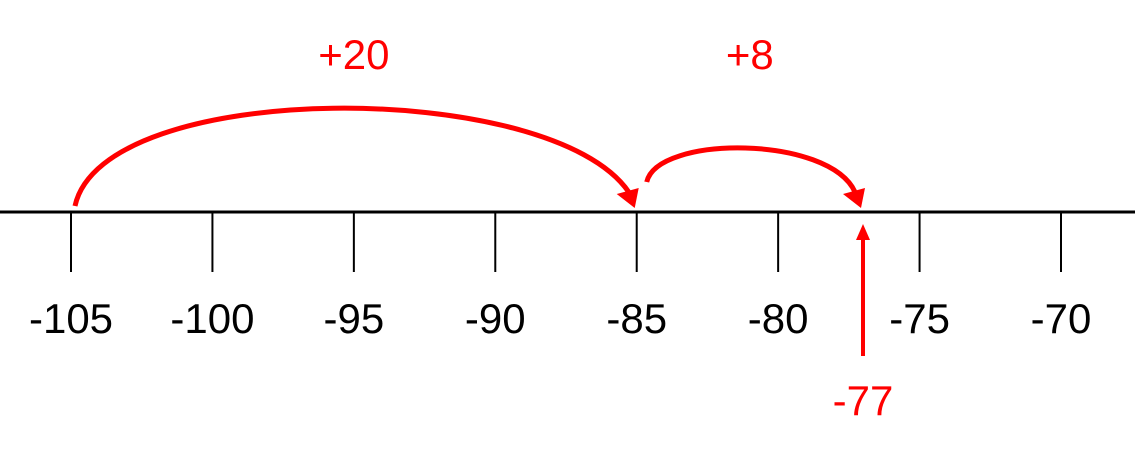 This screenshot has width=1135, height=470. What do you see at coordinates (353, 54) in the screenshot?
I see `jump-label: +20` at bounding box center [353, 54].